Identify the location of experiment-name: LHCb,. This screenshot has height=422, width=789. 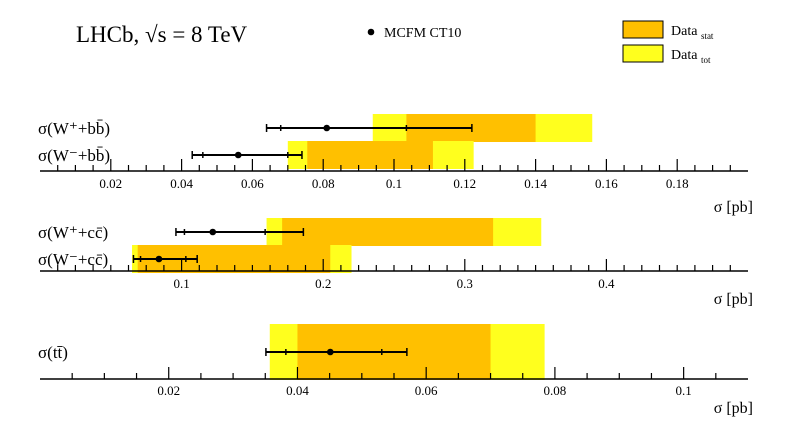
(110, 34).